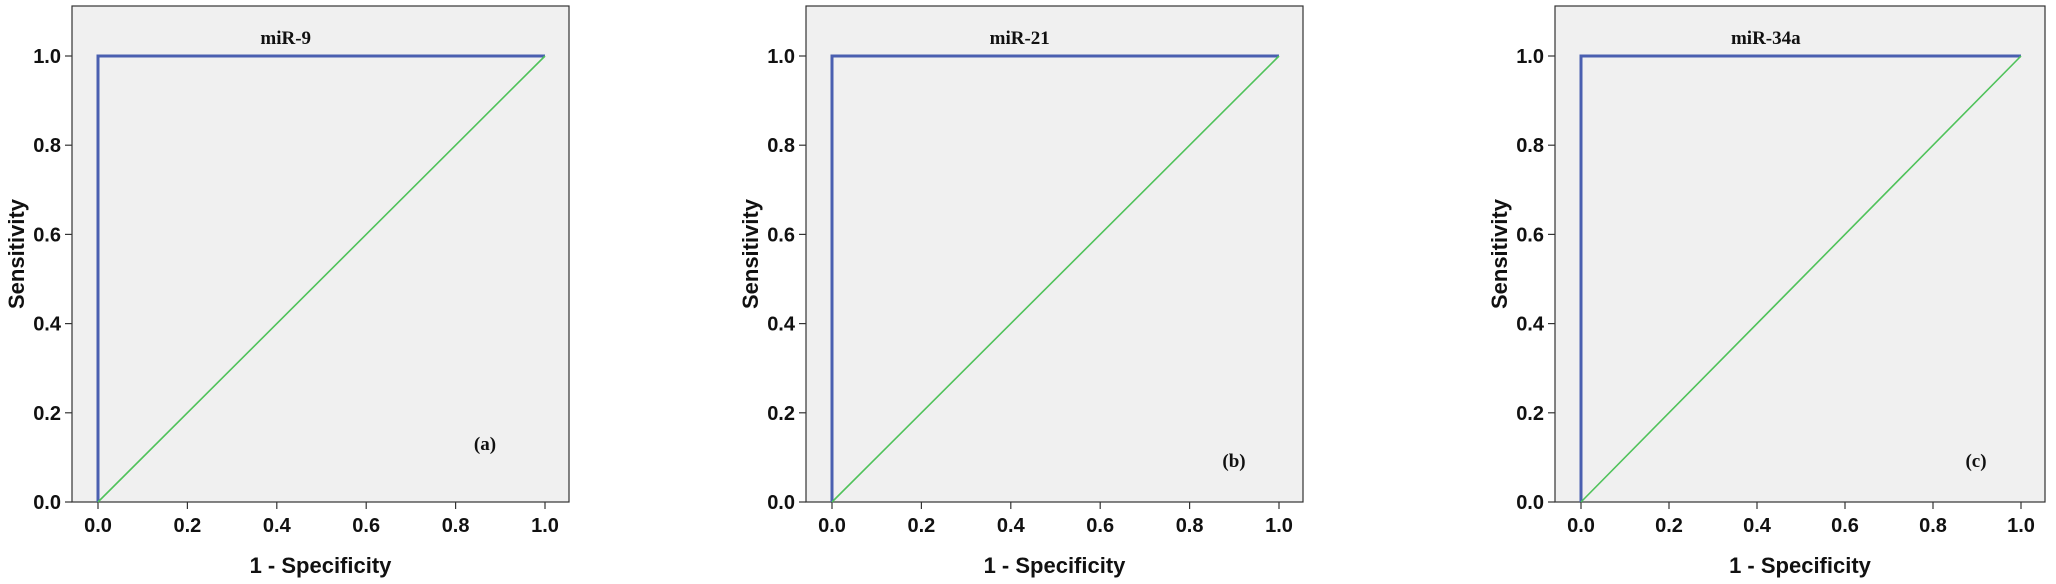  Describe the element at coordinates (1766, 38) in the screenshot. I see `panel-title: miR-34a` at that location.